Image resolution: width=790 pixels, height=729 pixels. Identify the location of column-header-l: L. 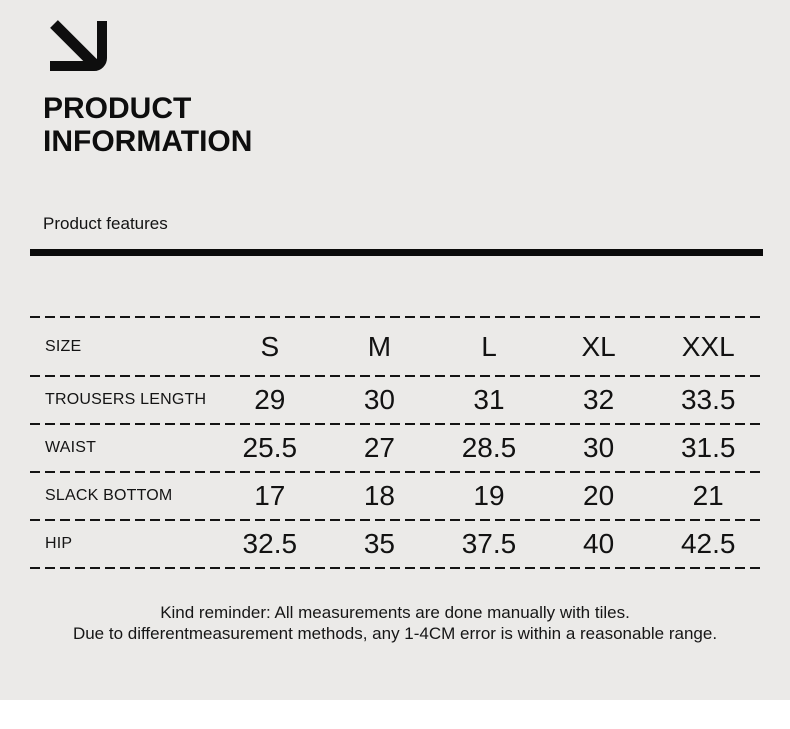
(489, 346).